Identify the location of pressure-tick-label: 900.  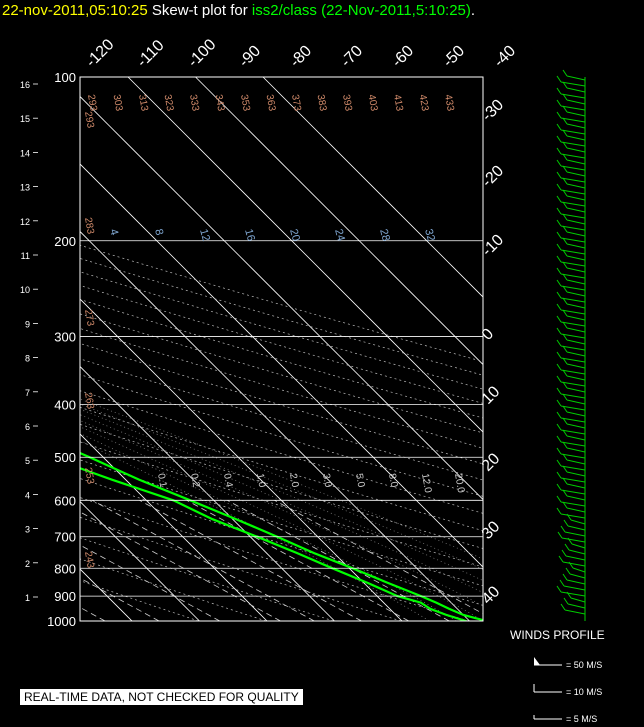
(65, 596).